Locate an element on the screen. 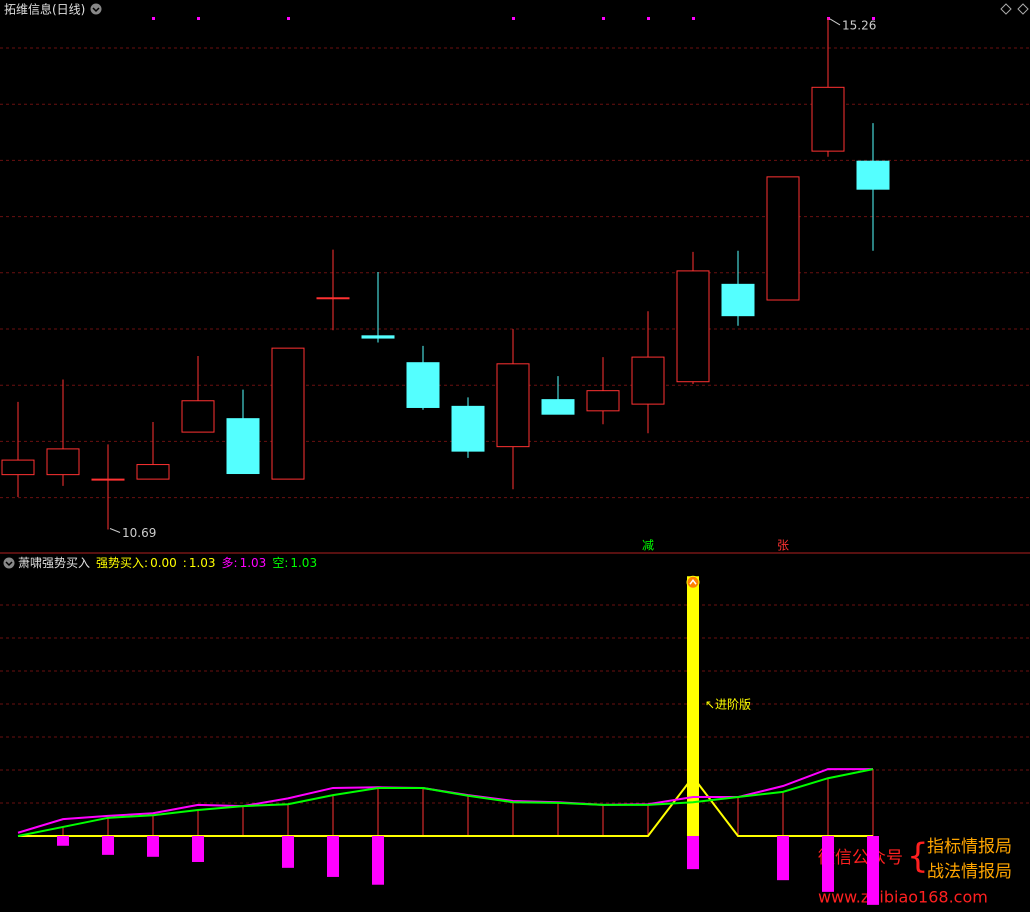  header-value: 0.00 is located at coordinates (163, 563).